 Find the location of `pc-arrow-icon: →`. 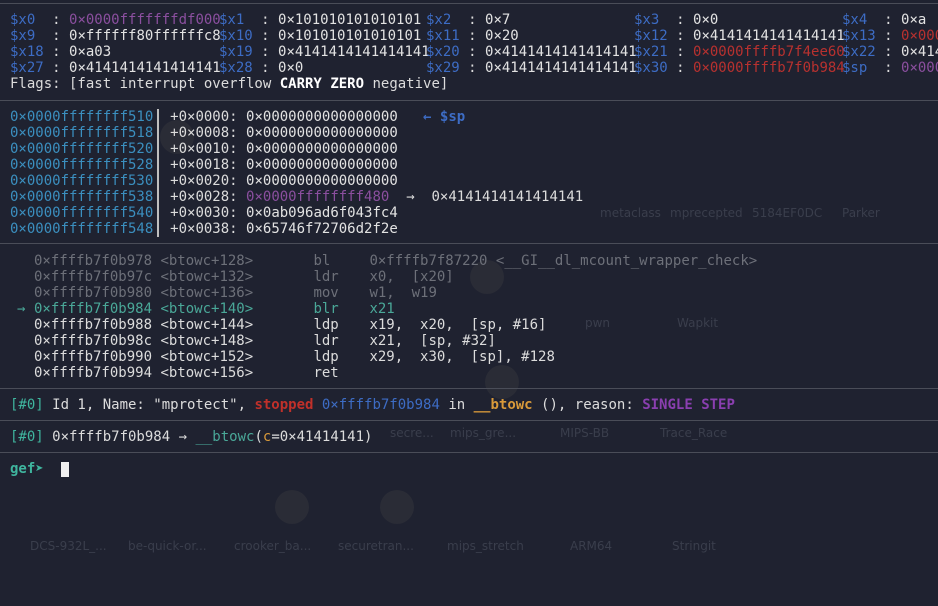

pc-arrow-icon: → is located at coordinates (21, 309).